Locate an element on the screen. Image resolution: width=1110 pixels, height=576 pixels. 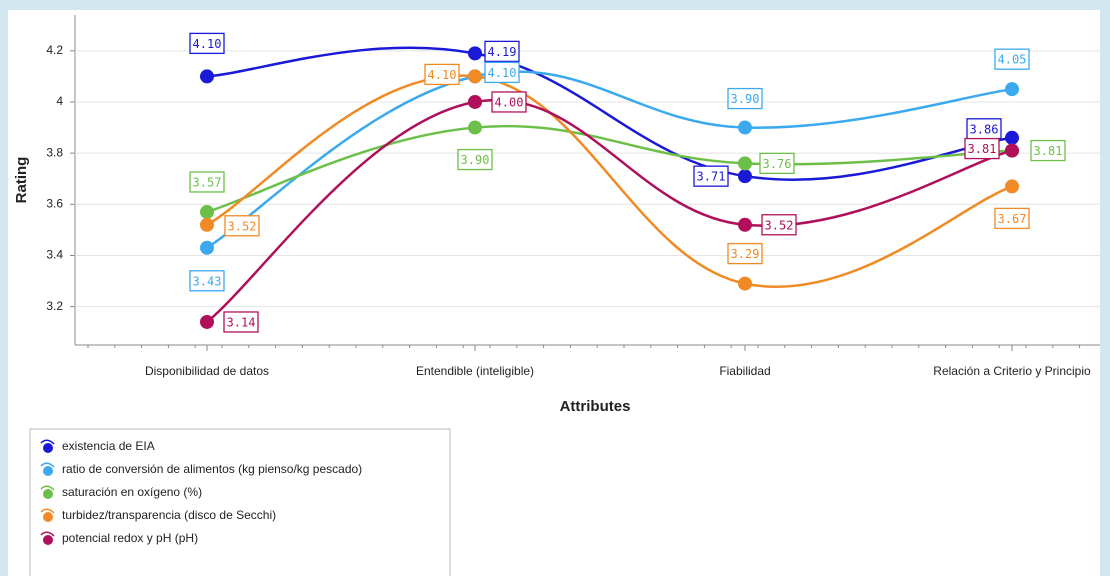
value-label: 3.43 is located at coordinates (207, 281).